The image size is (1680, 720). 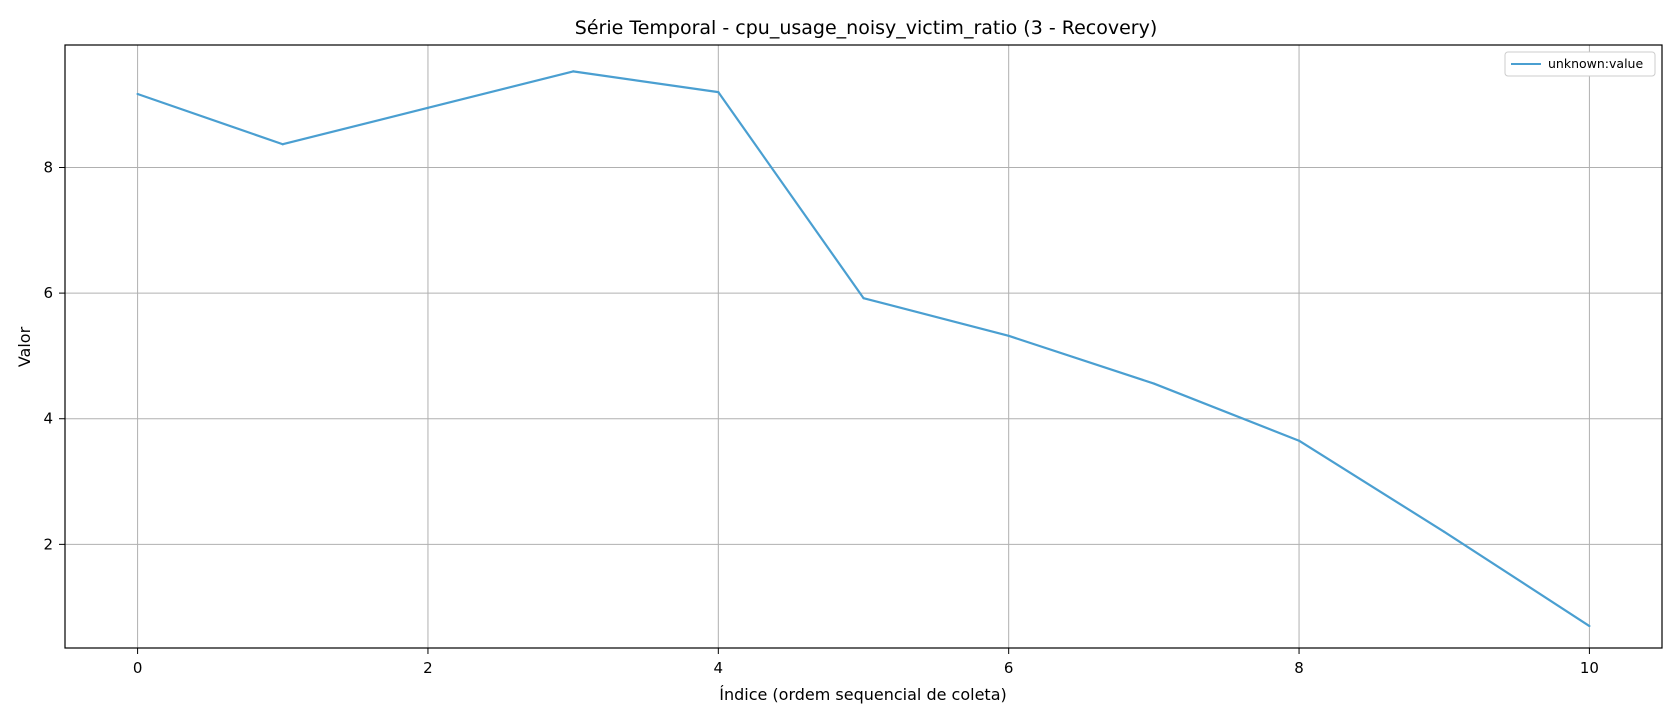 I want to click on legend: unknown:value, so click(x=1580, y=64).